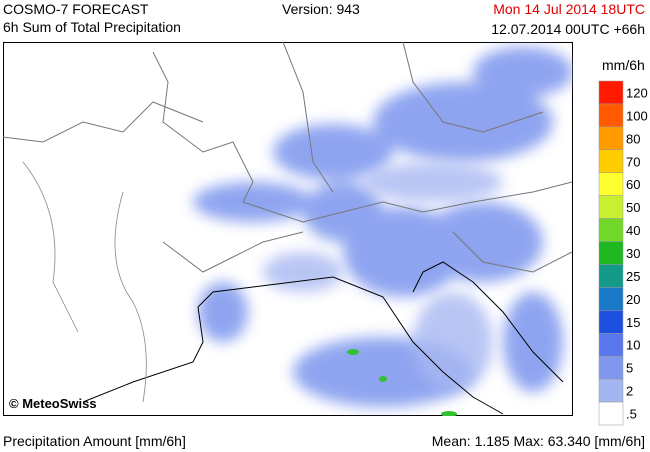 This screenshot has width=650, height=452. Describe the element at coordinates (538, 441) in the screenshot. I see `footer-stats: Mean: 1.185 Max: 63.340 [mm/6h]` at that location.